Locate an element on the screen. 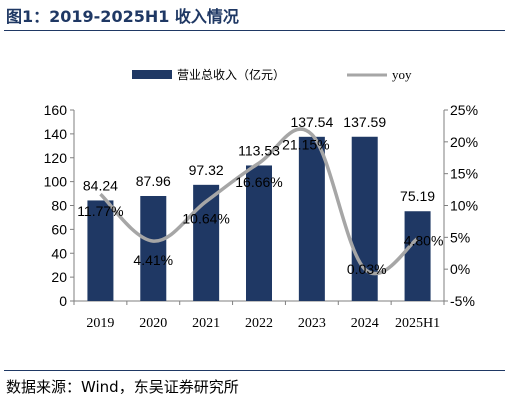 The image size is (509, 402). data-label-yoy: 16.66% is located at coordinates (258, 182).